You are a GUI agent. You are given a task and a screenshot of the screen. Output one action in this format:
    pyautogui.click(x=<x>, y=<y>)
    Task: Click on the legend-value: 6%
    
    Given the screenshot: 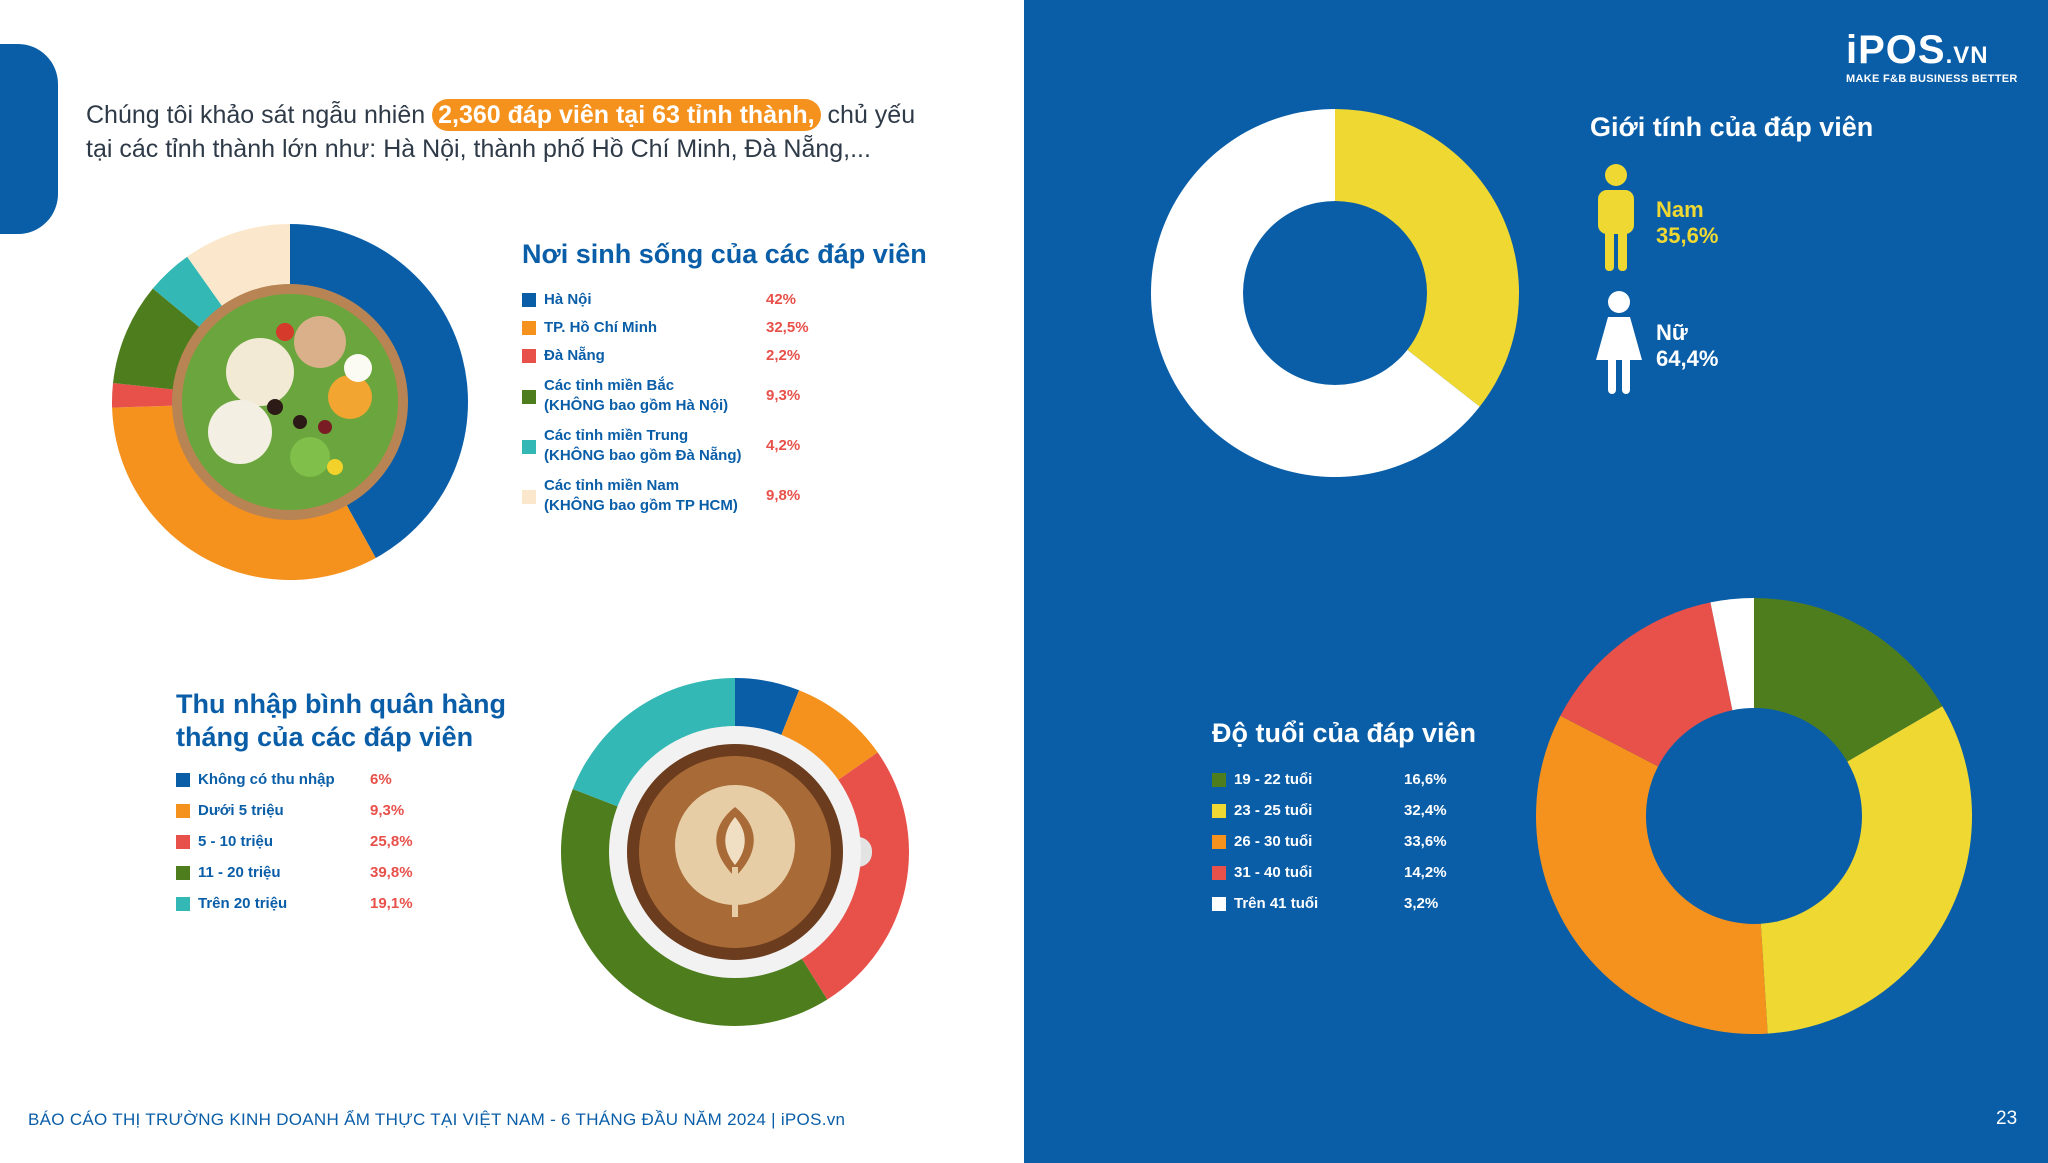 What is the action you would take?
    pyautogui.click(x=381, y=779)
    